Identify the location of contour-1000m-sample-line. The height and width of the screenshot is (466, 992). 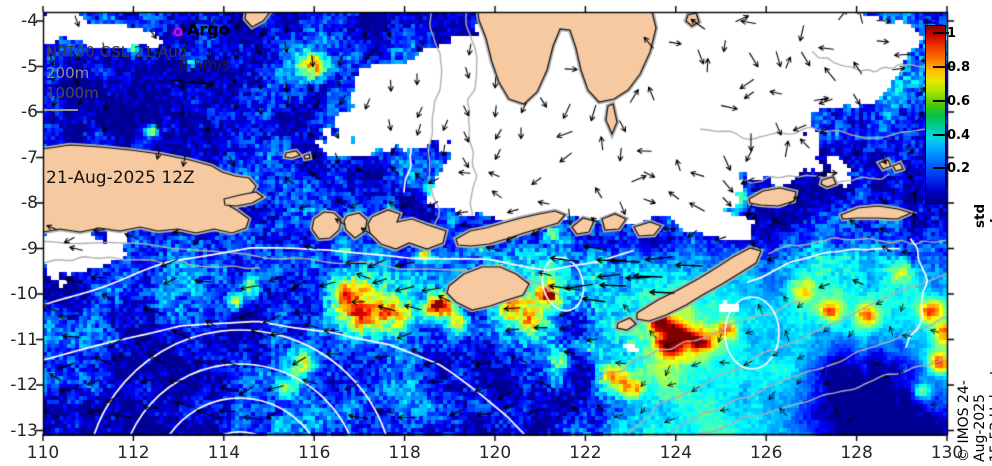
(61, 110).